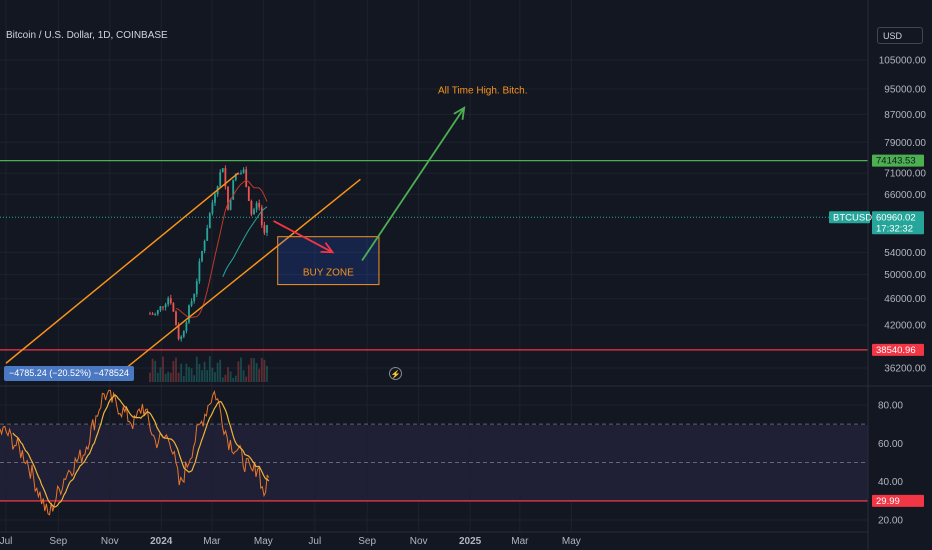  What do you see at coordinates (896, 217) in the screenshot?
I see `last-price-tag-text: 60960.02` at bounding box center [896, 217].